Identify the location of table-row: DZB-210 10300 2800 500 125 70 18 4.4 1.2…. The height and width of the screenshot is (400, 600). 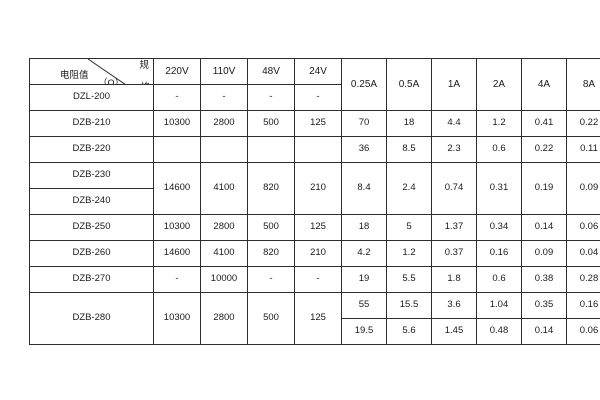
(314, 123).